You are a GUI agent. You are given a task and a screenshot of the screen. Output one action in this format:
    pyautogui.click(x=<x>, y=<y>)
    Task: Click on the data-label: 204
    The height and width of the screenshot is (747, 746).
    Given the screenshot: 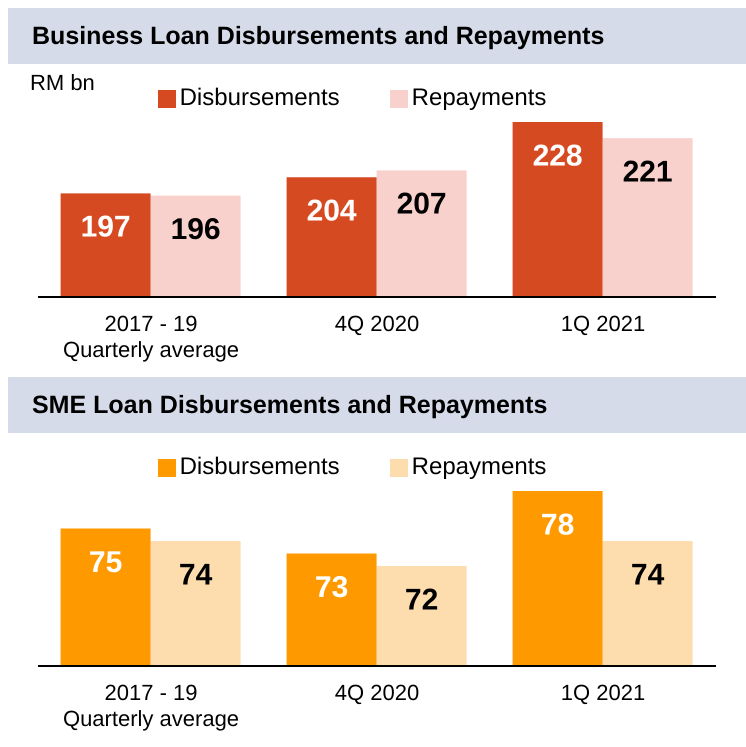 What is the action you would take?
    pyautogui.click(x=331, y=211)
    